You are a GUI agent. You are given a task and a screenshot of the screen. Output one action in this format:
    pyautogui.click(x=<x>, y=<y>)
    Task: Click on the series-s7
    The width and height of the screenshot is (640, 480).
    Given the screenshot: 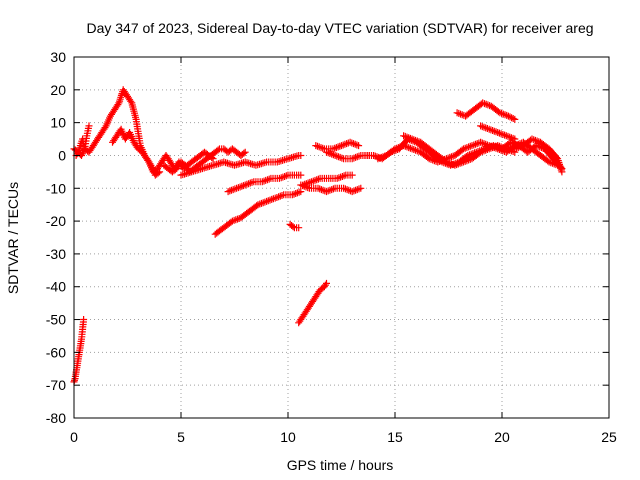 What is the action you would take?
    pyautogui.click(x=264, y=183)
    